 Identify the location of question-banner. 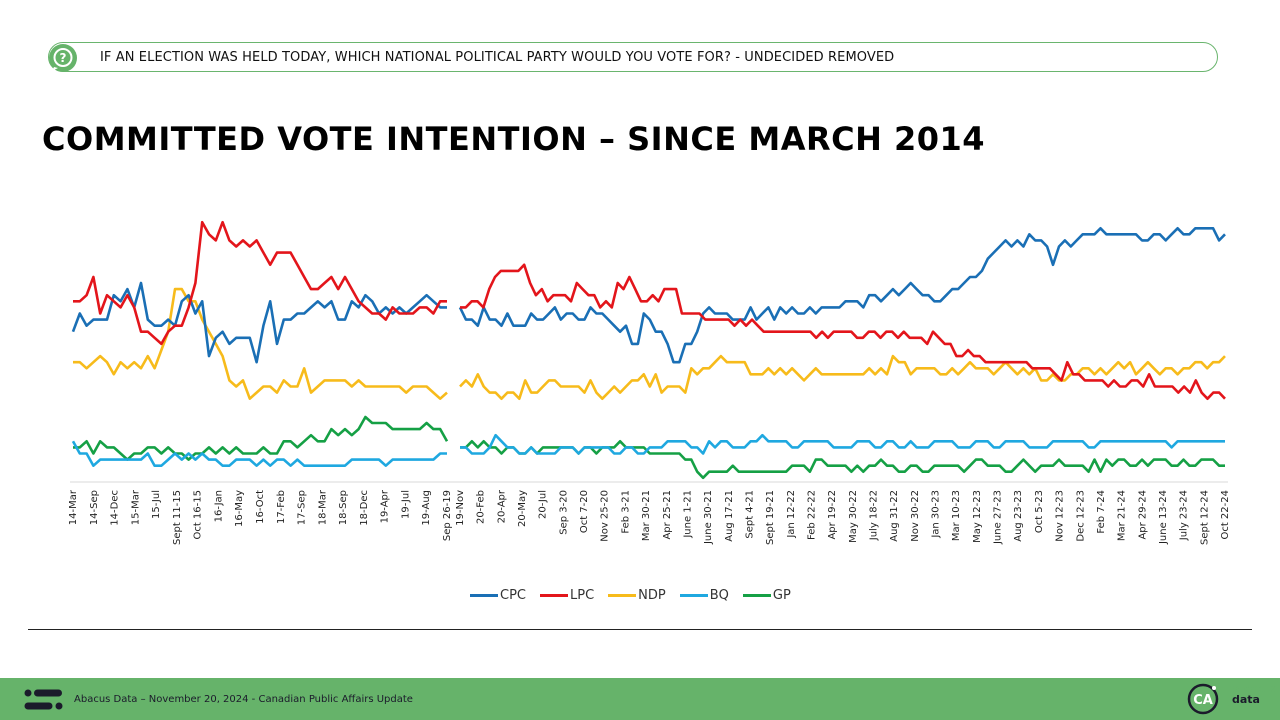
(633, 57).